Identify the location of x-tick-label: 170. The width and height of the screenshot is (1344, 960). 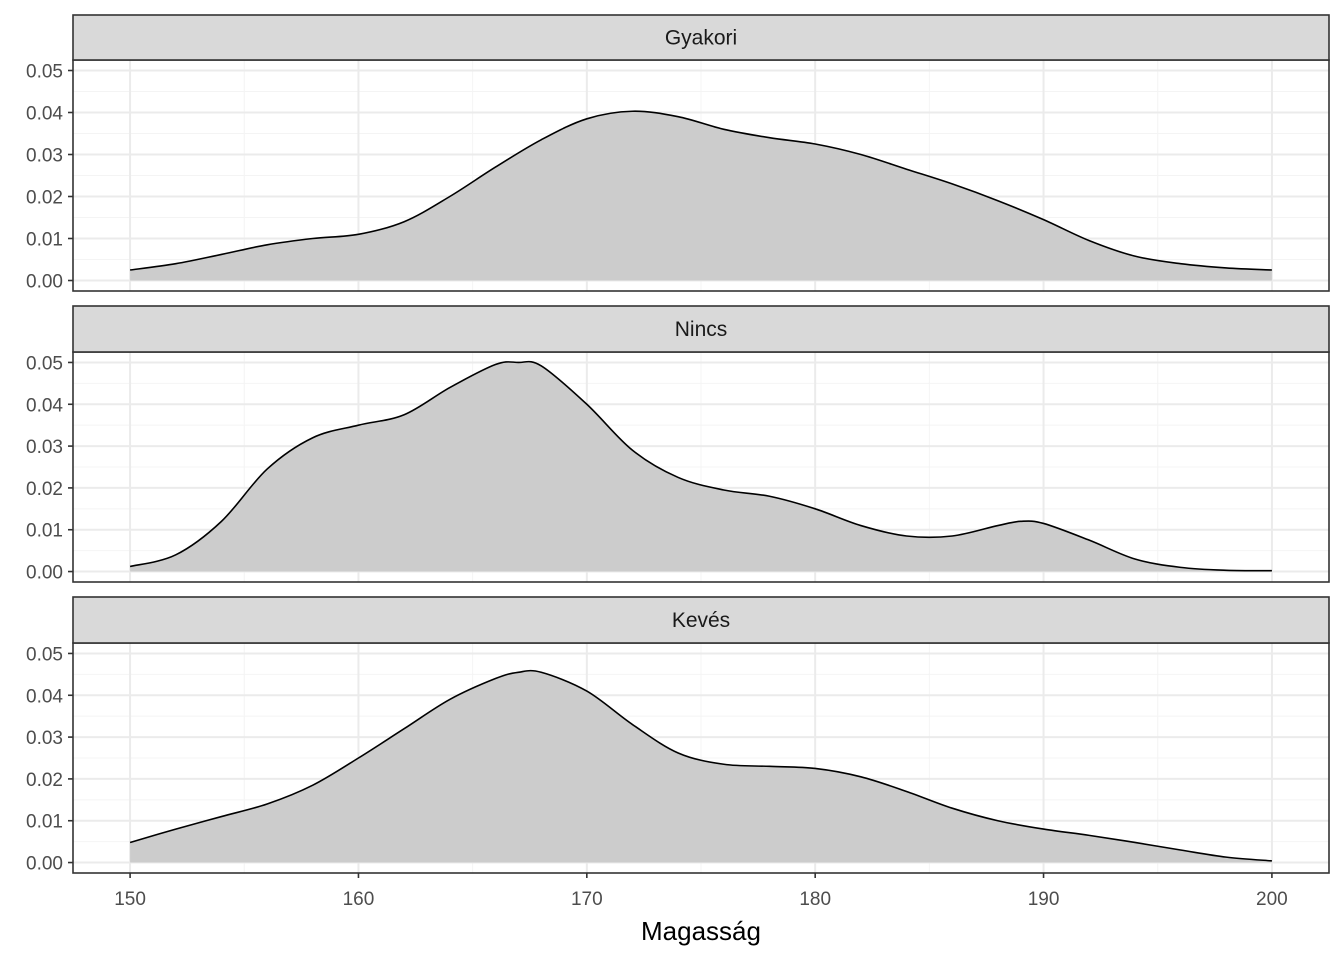
(587, 899).